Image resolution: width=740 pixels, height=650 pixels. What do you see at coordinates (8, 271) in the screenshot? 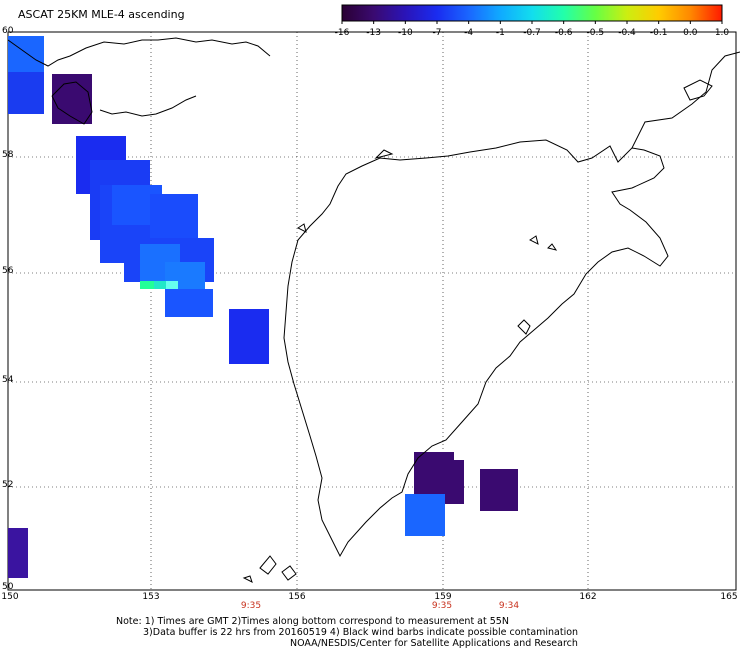
I see `lat-label: 56` at bounding box center [8, 271].